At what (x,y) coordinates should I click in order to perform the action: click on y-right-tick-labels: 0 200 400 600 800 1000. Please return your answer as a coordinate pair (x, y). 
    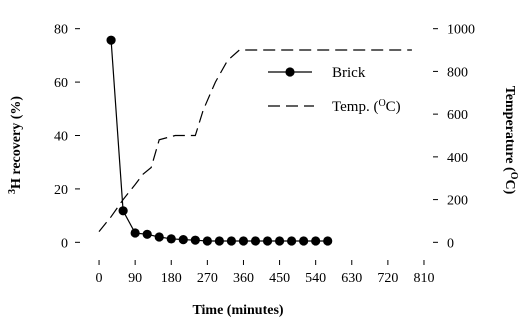
    Looking at the image, I should click on (461, 137).